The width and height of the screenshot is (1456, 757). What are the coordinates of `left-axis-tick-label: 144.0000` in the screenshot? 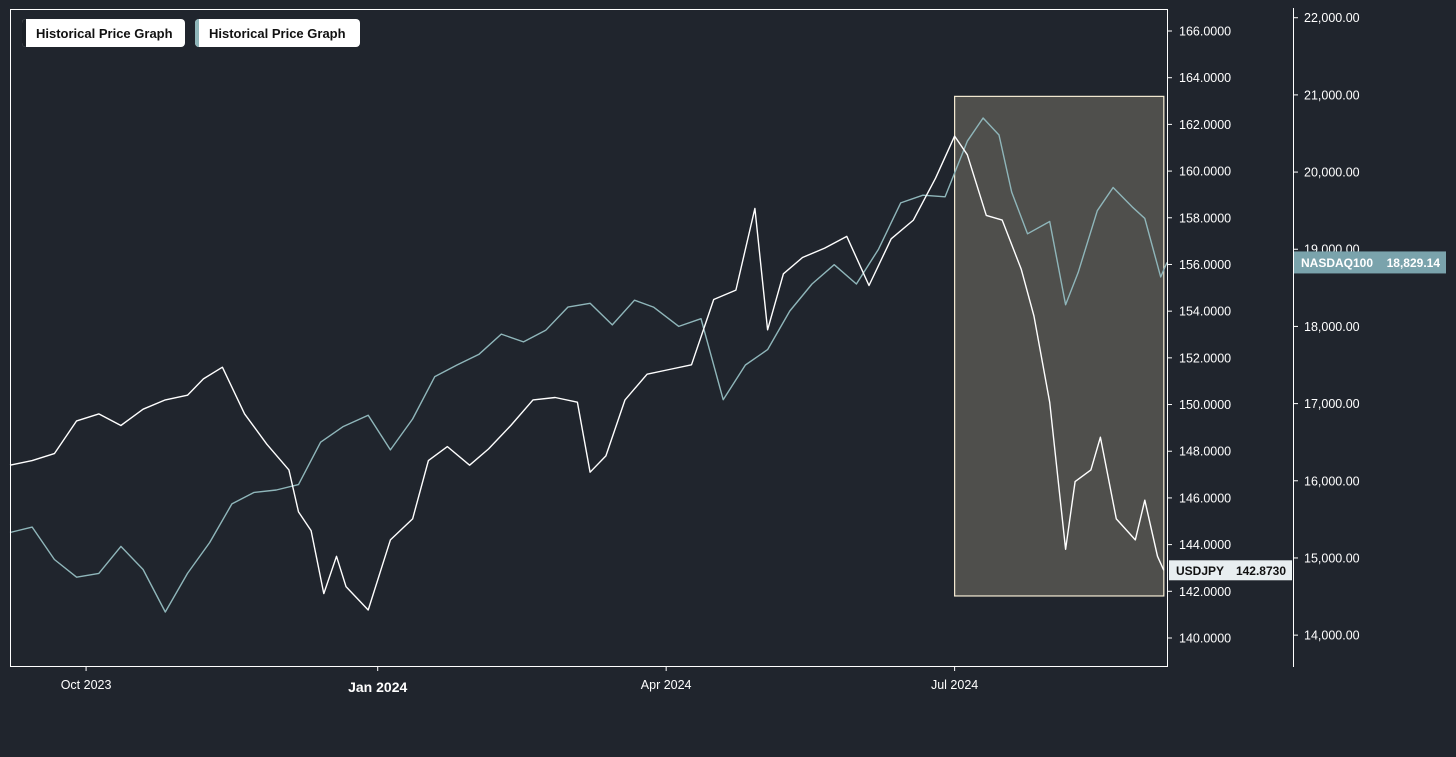 It's located at (1205, 545).